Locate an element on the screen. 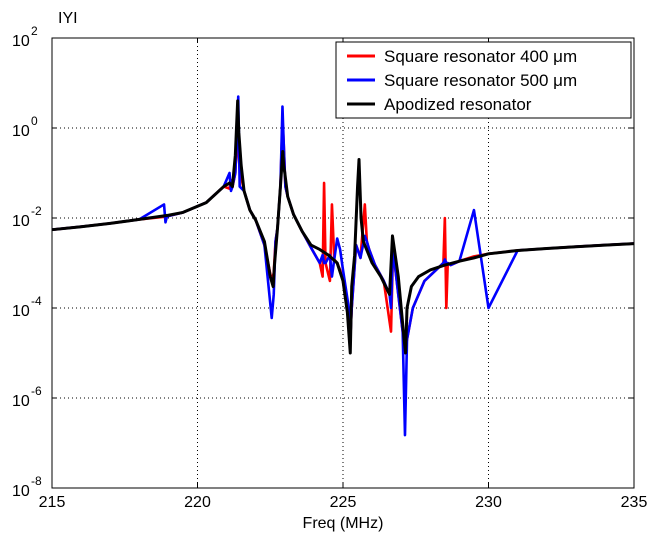  y-tick-label-exponent: -2 is located at coordinates (36, 211).